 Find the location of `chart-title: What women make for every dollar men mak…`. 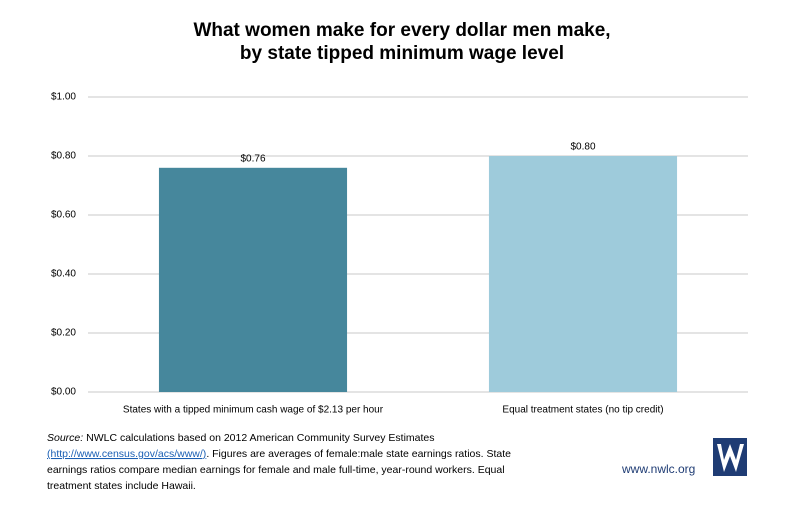

chart-title: What women make for every dollar men mak… is located at coordinates (401, 30).